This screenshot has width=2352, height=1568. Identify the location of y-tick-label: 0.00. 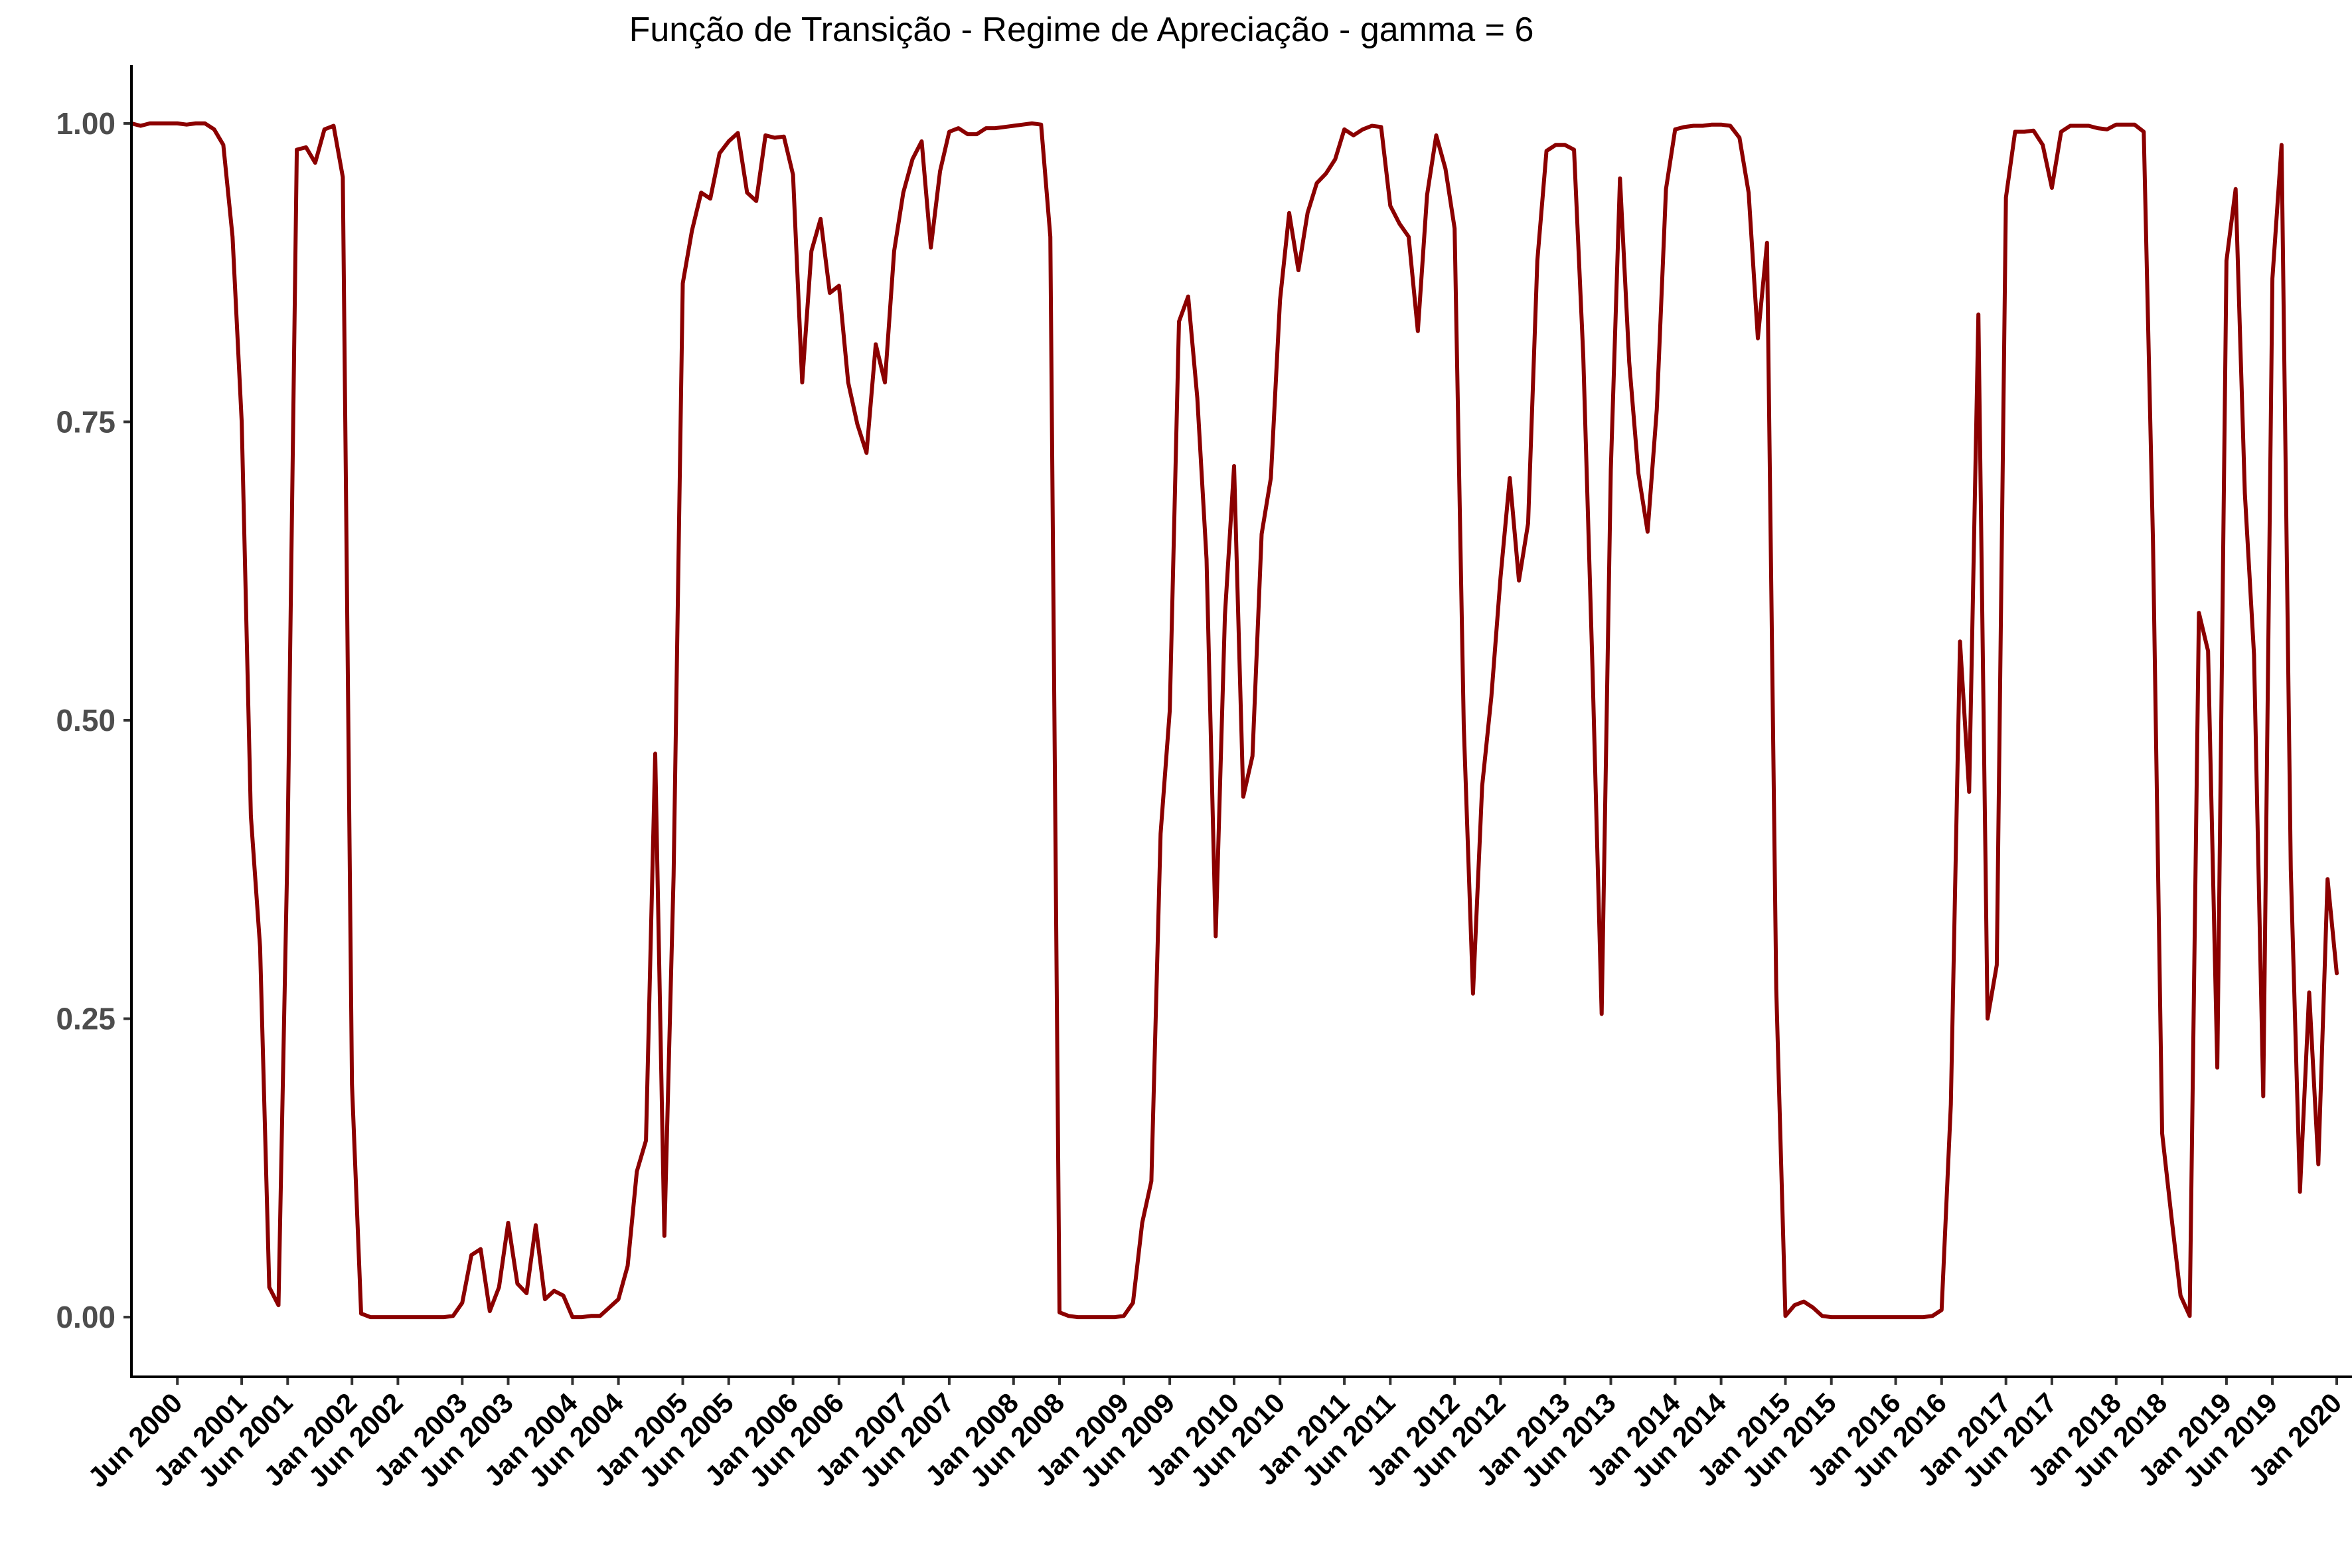
(86, 1317).